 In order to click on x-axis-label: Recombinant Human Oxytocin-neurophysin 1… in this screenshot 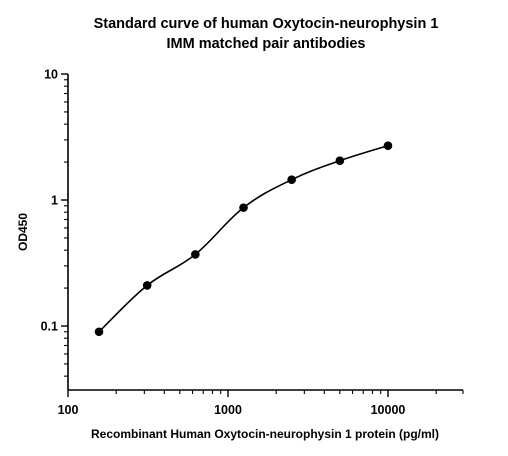, I will do `click(265, 434)`.